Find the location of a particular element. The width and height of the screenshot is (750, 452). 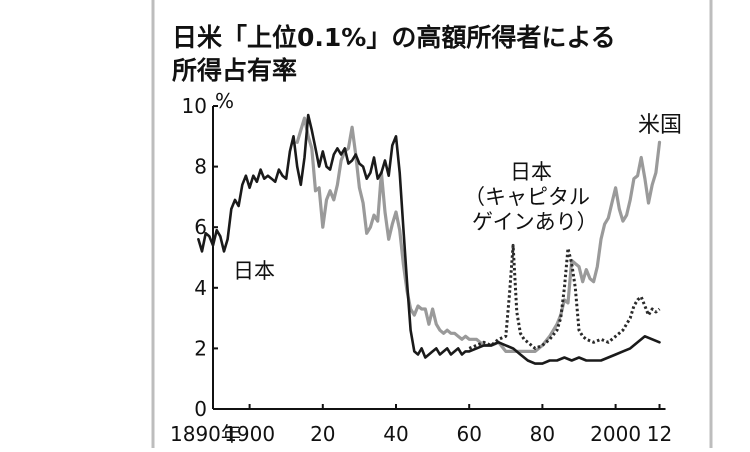

annotation-japan-cg-line3: ゲインあり） is located at coordinates (535, 222).